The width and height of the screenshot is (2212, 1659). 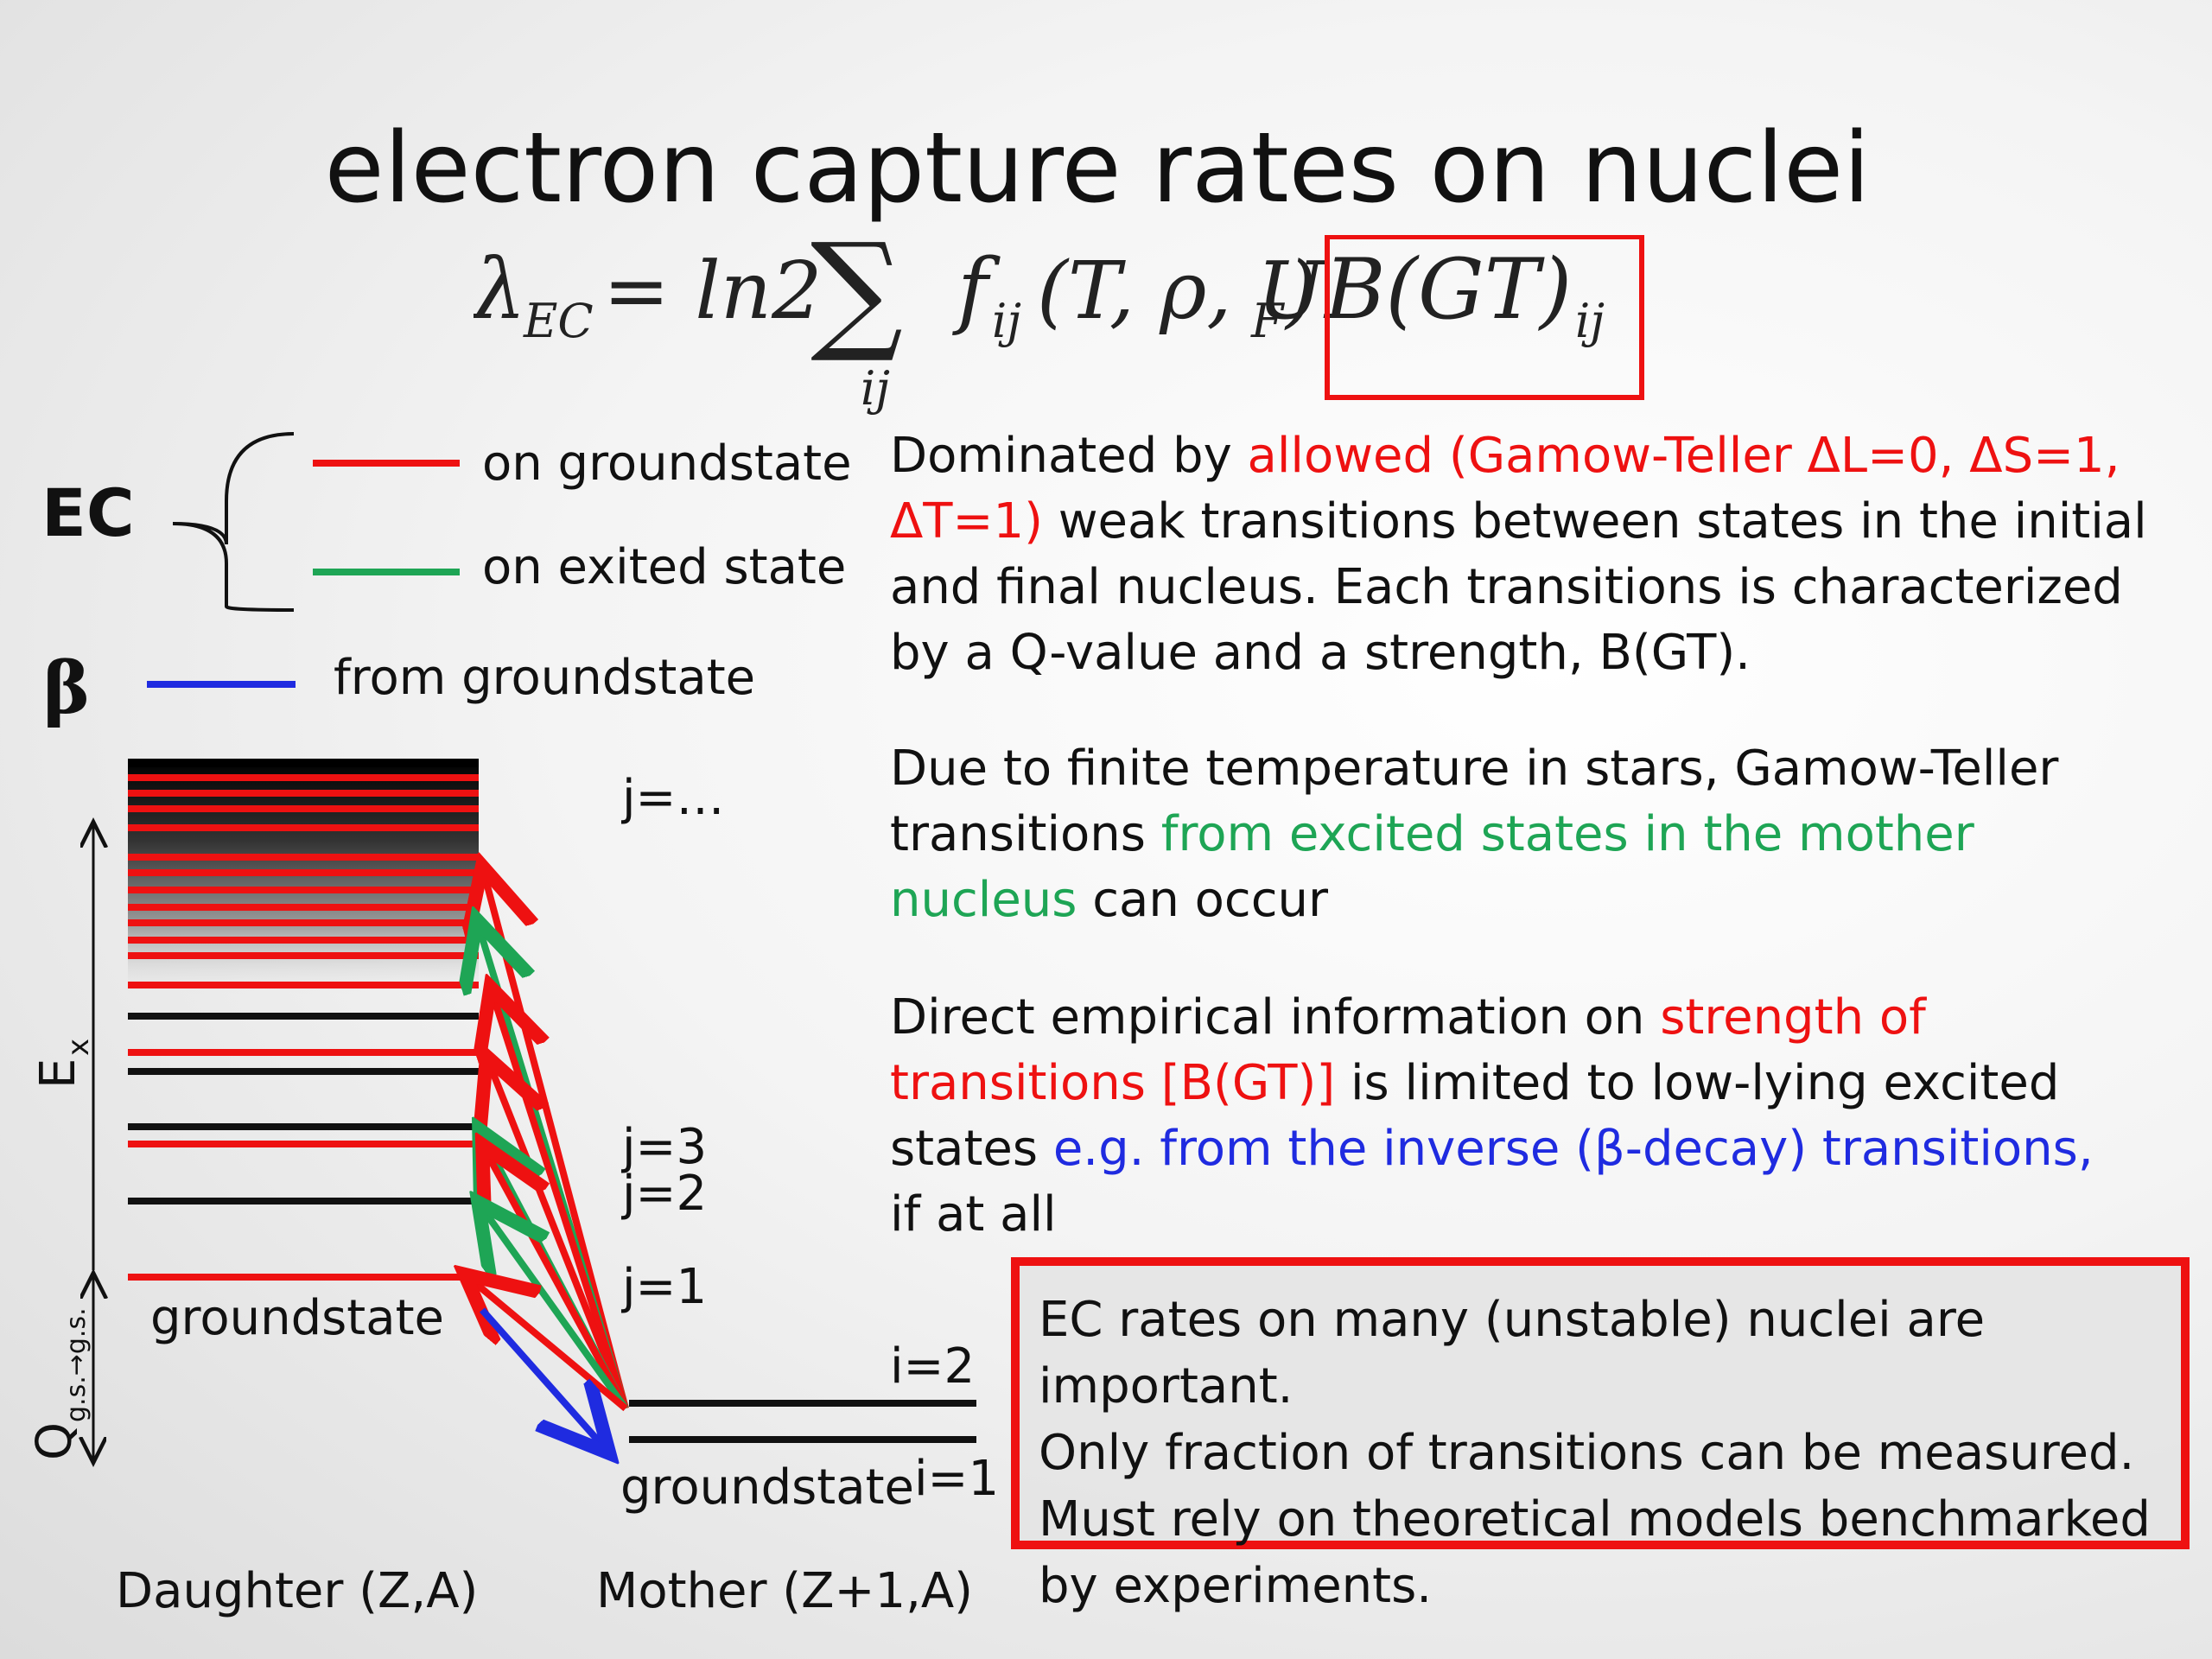 What do you see at coordinates (1203, 900) in the screenshot?
I see `p2-text-c: can occur` at bounding box center [1203, 900].